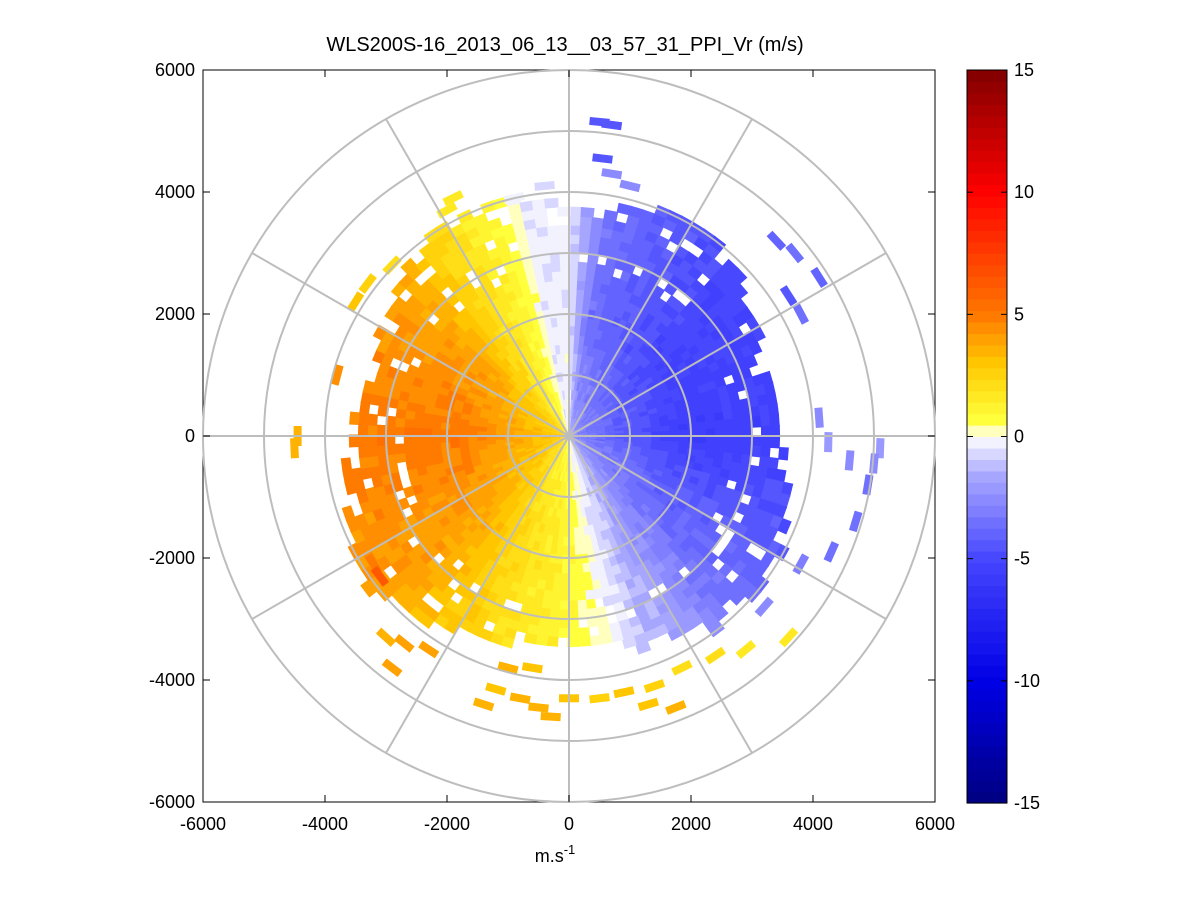 Image resolution: width=1201 pixels, height=901 pixels. What do you see at coordinates (935, 824) in the screenshot?
I see `x-tick-label: 6000` at bounding box center [935, 824].